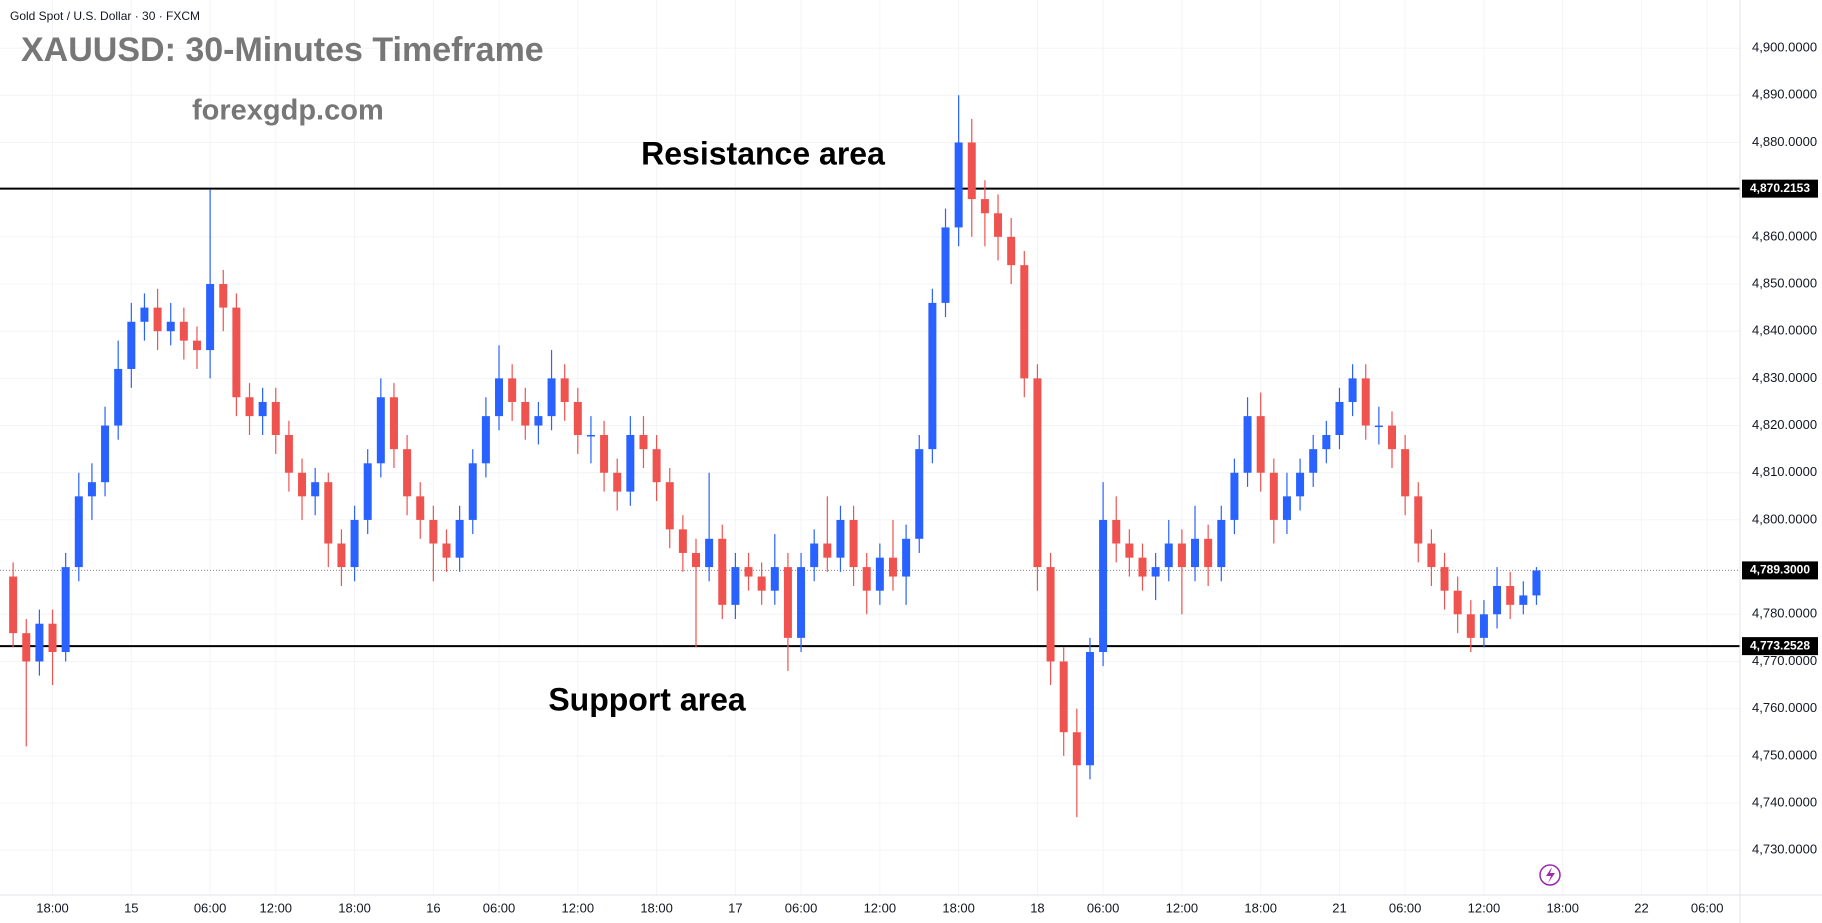 Image resolution: width=1822 pixels, height=923 pixels. I want to click on chart-title: XAUUSD: 30-Minutes Timeframe, so click(282, 50).